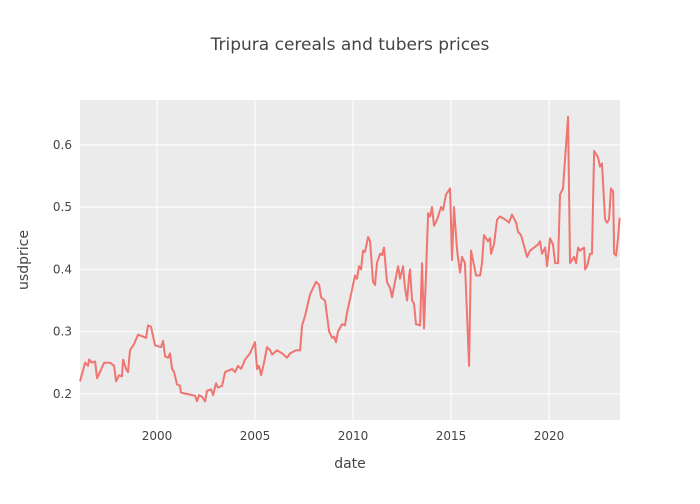 This screenshot has width=700, height=504. Describe the element at coordinates (157, 436) in the screenshot. I see `x-tick-label: 2000` at that location.